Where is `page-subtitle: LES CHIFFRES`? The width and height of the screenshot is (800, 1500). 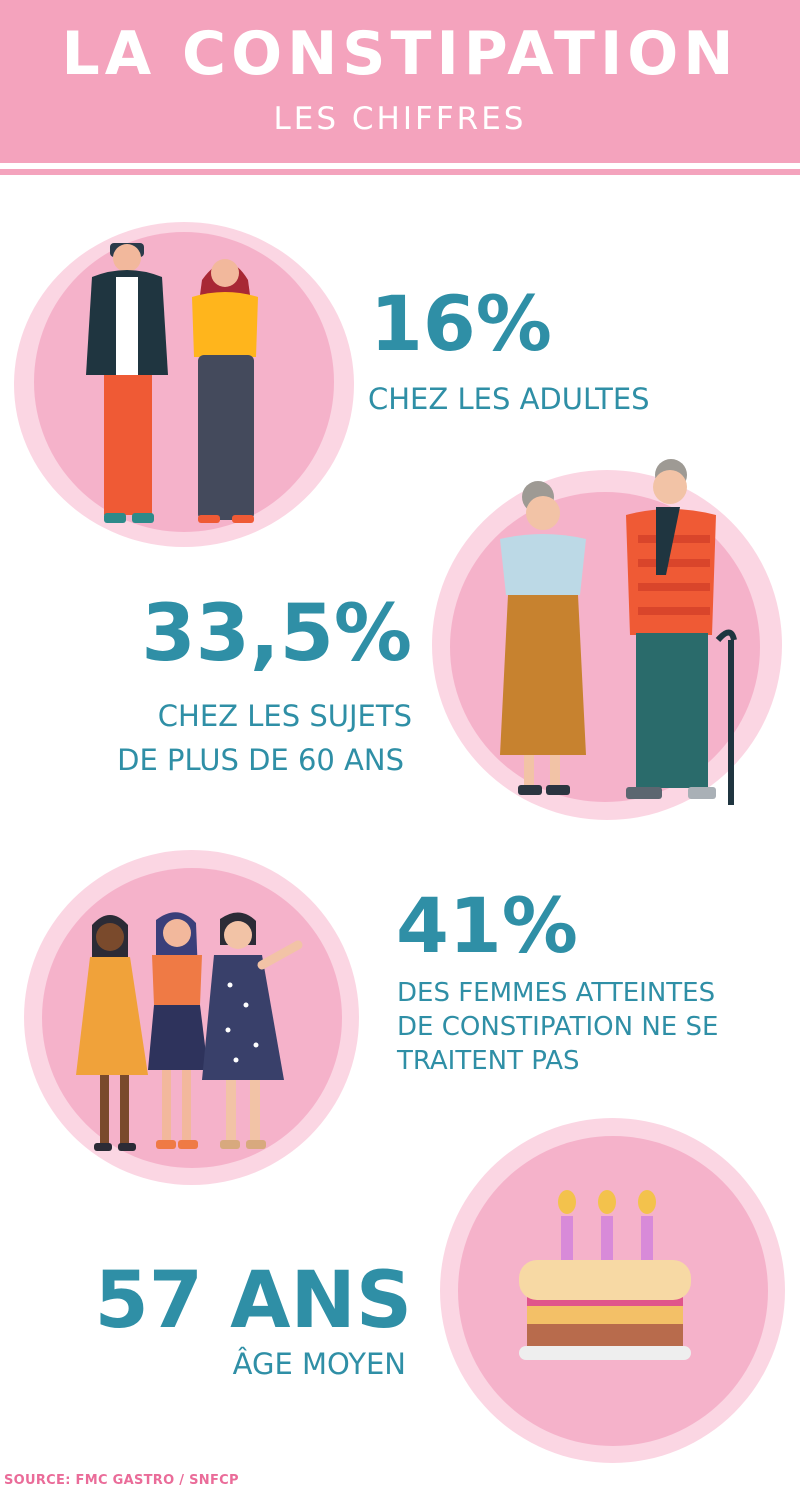 page-subtitle: LES CHIFFRES is located at coordinates (400, 119).